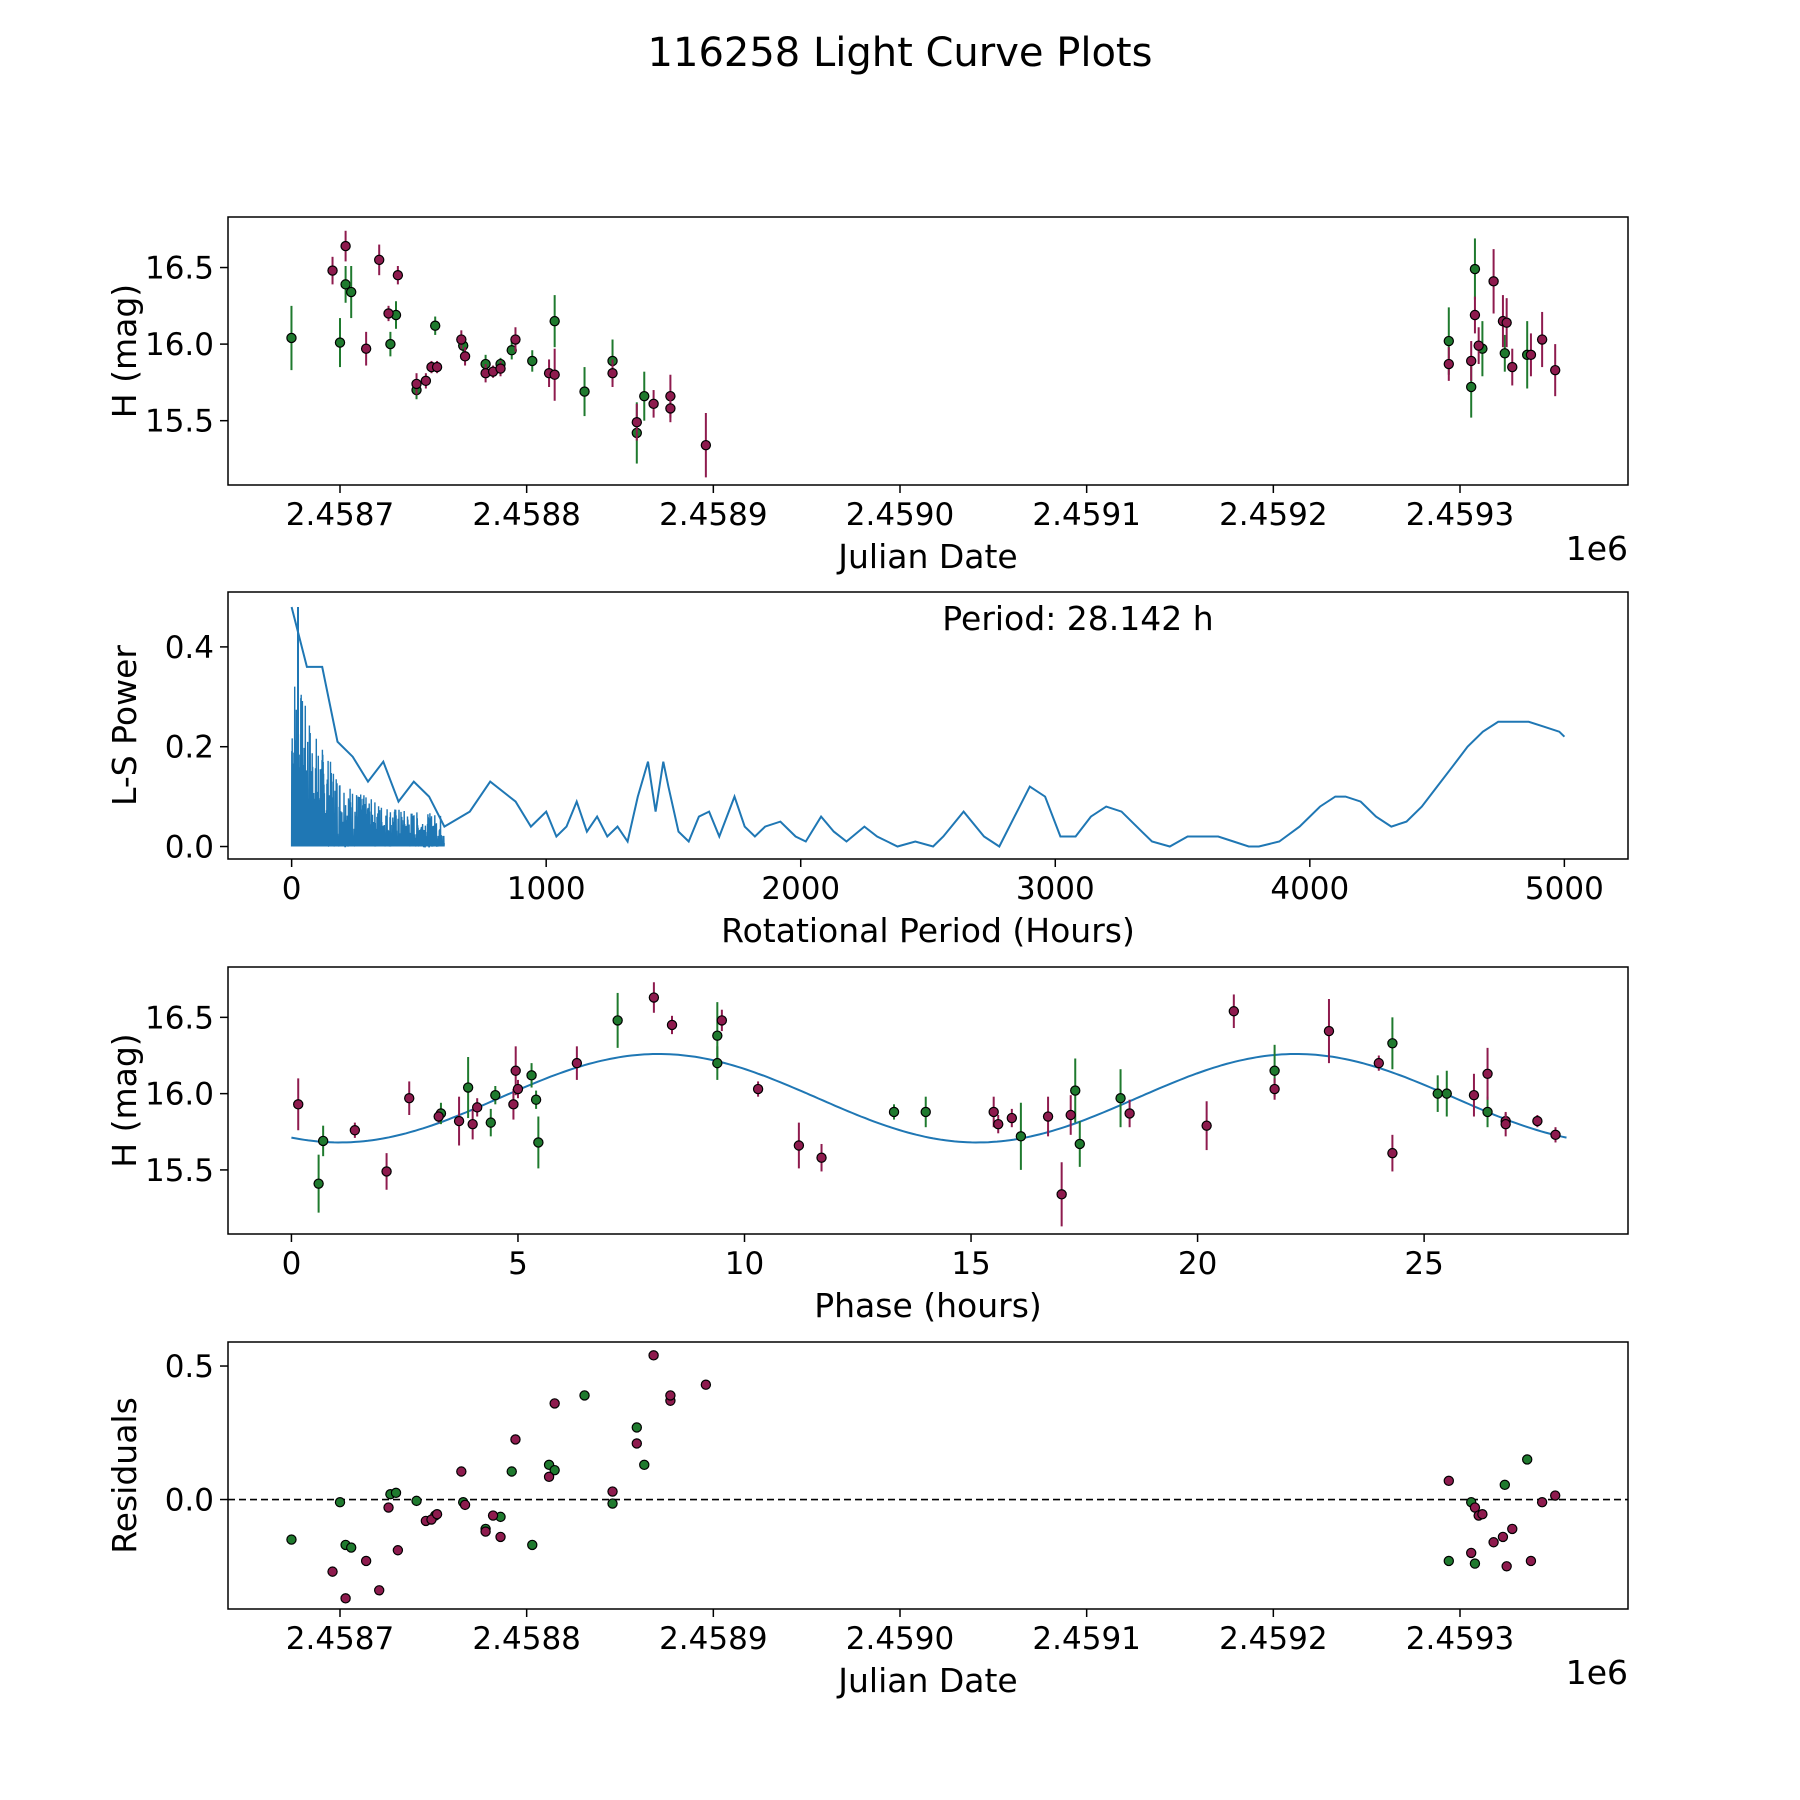 The width and height of the screenshot is (1800, 1800). Describe the element at coordinates (189, 748) in the screenshot. I see `y-tick-label: 0.2` at that location.